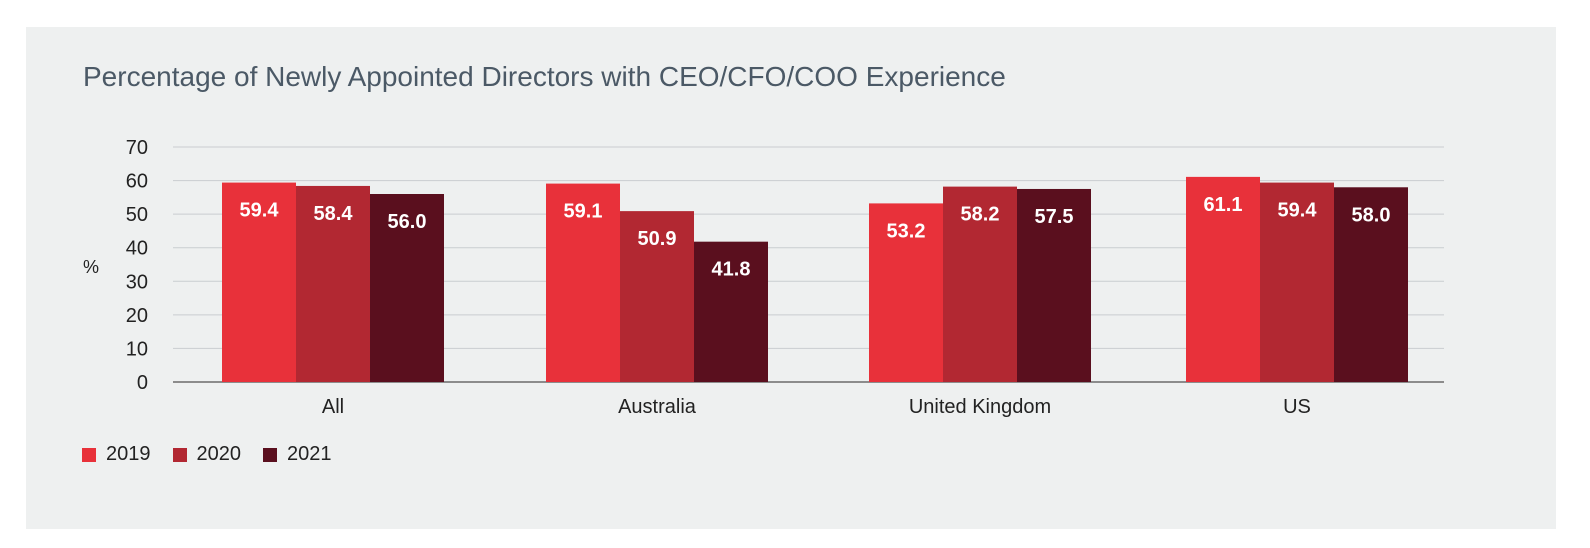 This screenshot has width=1590, height=548. What do you see at coordinates (137, 182) in the screenshot?
I see `y-tick-label: 60` at bounding box center [137, 182].